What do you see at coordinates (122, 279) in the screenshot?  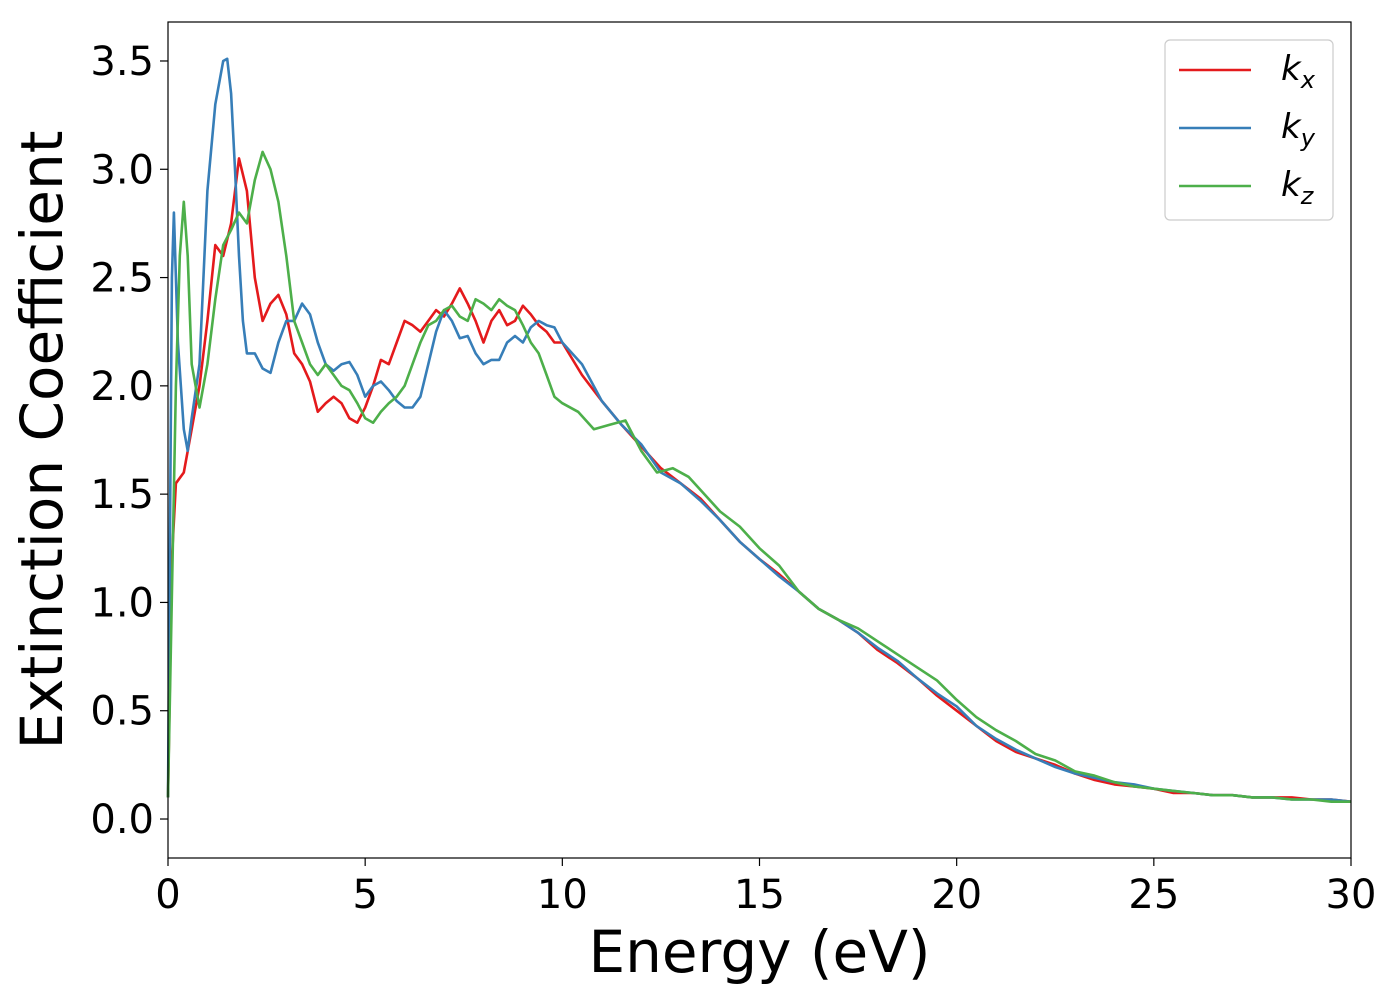 I see `y-tick-label: 2.5` at bounding box center [122, 279].